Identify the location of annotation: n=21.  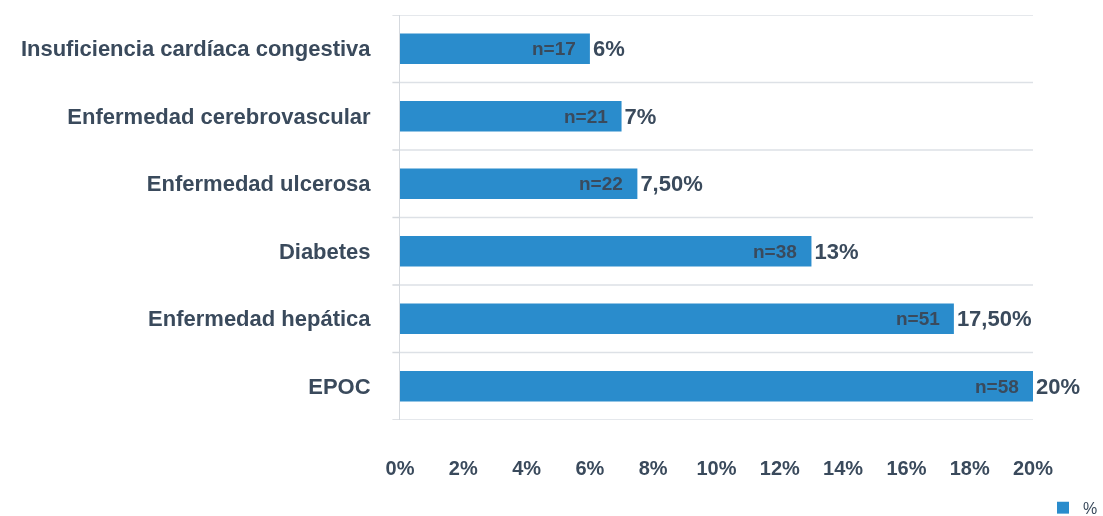
(586, 116).